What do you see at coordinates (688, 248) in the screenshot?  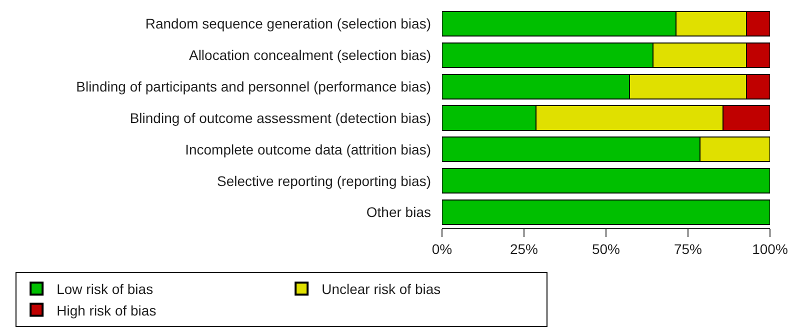 I see `x-tick-label: 75%` at bounding box center [688, 248].